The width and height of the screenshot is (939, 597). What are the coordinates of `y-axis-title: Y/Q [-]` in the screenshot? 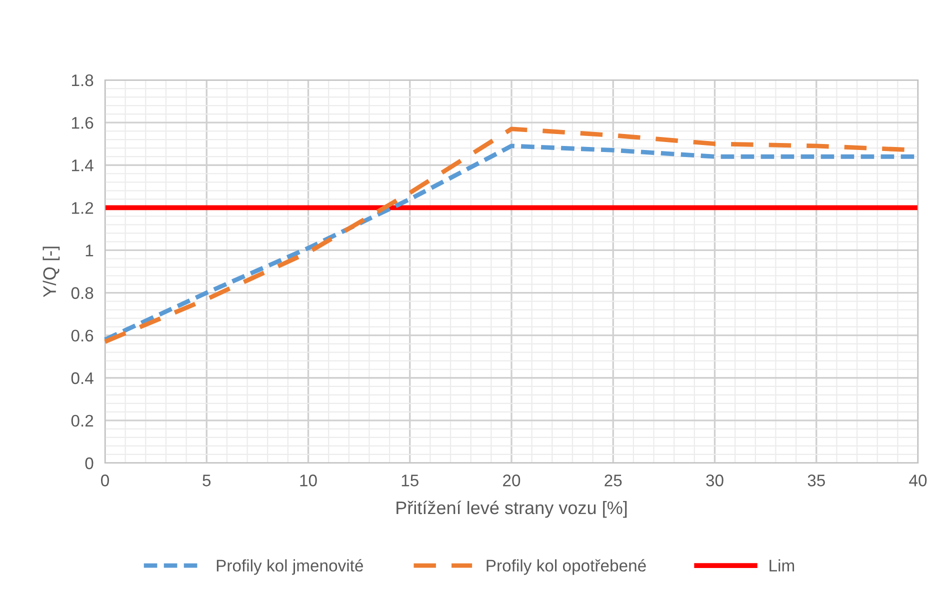 It's located at (51, 272).